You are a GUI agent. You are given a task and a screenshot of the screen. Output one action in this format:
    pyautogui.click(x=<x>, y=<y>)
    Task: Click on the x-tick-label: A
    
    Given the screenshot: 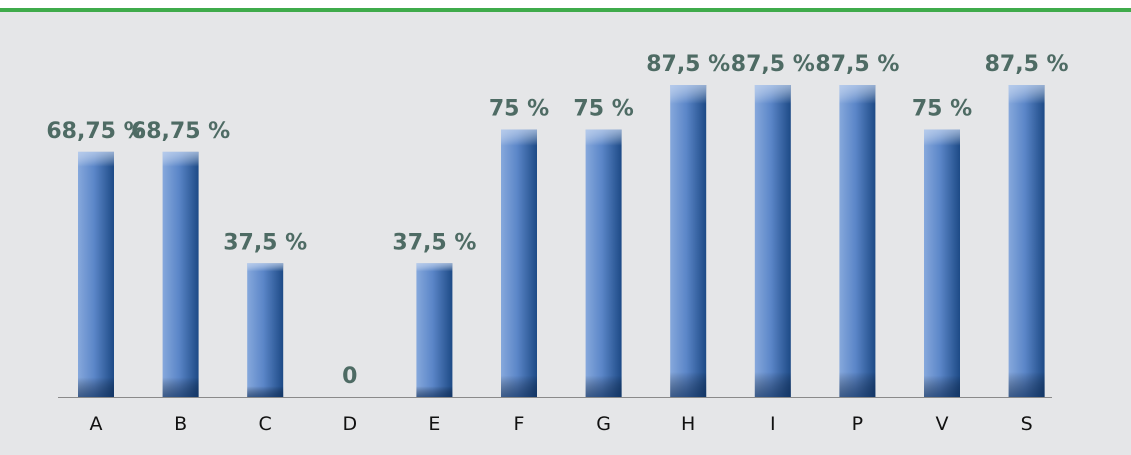 What is the action you would take?
    pyautogui.click(x=96, y=424)
    